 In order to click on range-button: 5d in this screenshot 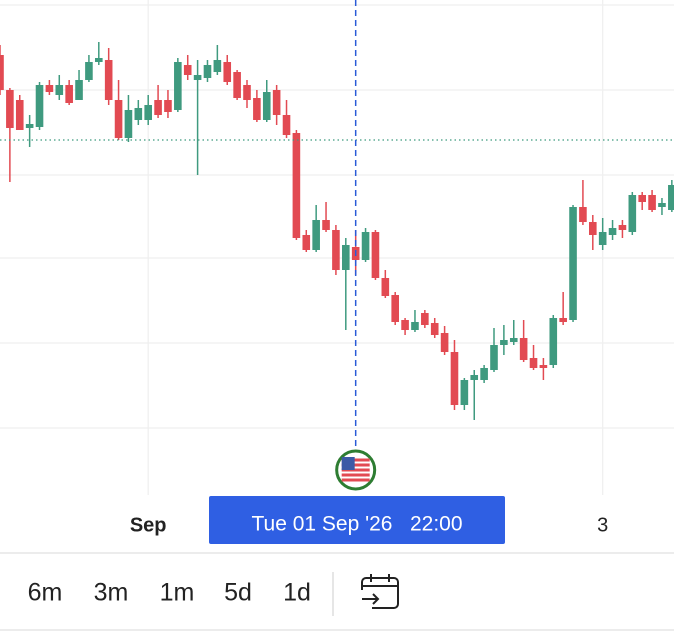, I will do `click(238, 593)`.